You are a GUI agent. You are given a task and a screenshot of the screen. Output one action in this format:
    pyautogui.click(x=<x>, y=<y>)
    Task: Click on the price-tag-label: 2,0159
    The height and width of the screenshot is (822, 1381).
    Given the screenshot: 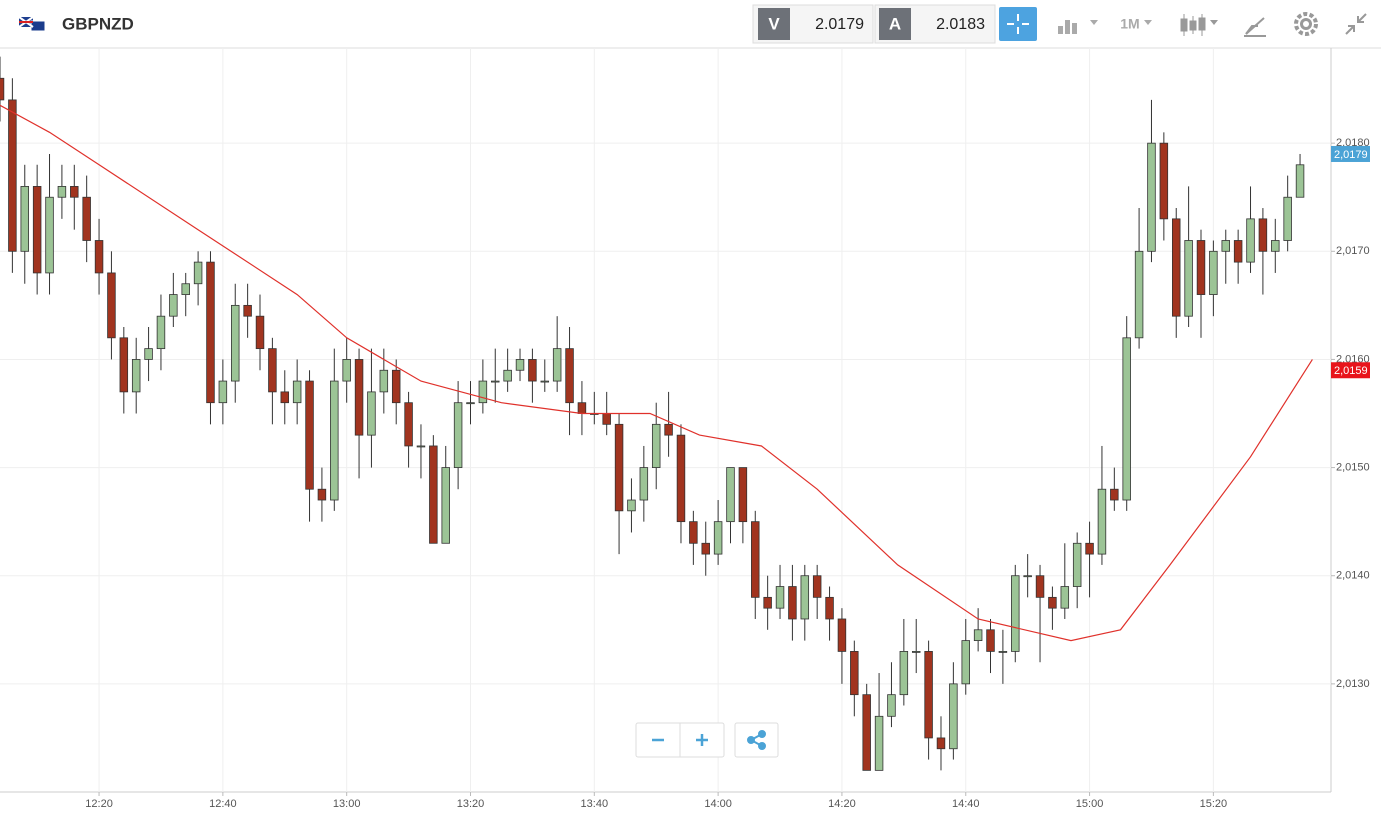 What is the action you would take?
    pyautogui.click(x=1351, y=371)
    